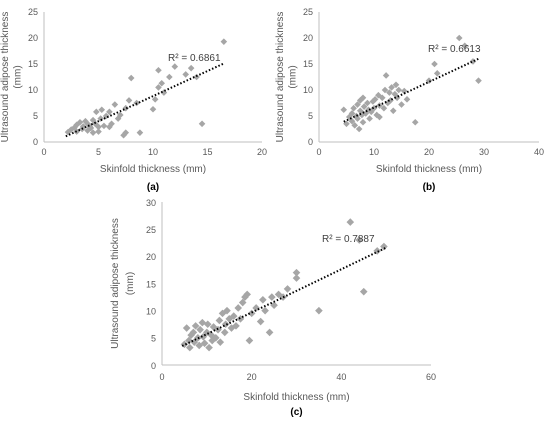 The width and height of the screenshot is (550, 427). I want to click on chart-3-x-tick-label: 20, so click(252, 377).